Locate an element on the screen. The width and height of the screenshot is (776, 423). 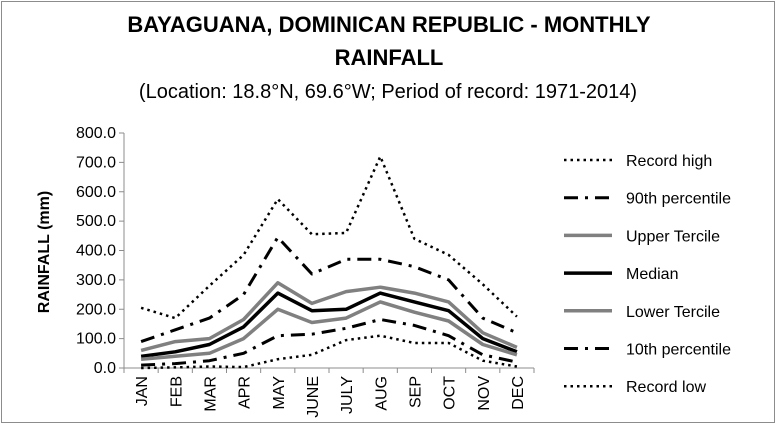
y-tick-label: 0.0 is located at coordinates (105, 368).